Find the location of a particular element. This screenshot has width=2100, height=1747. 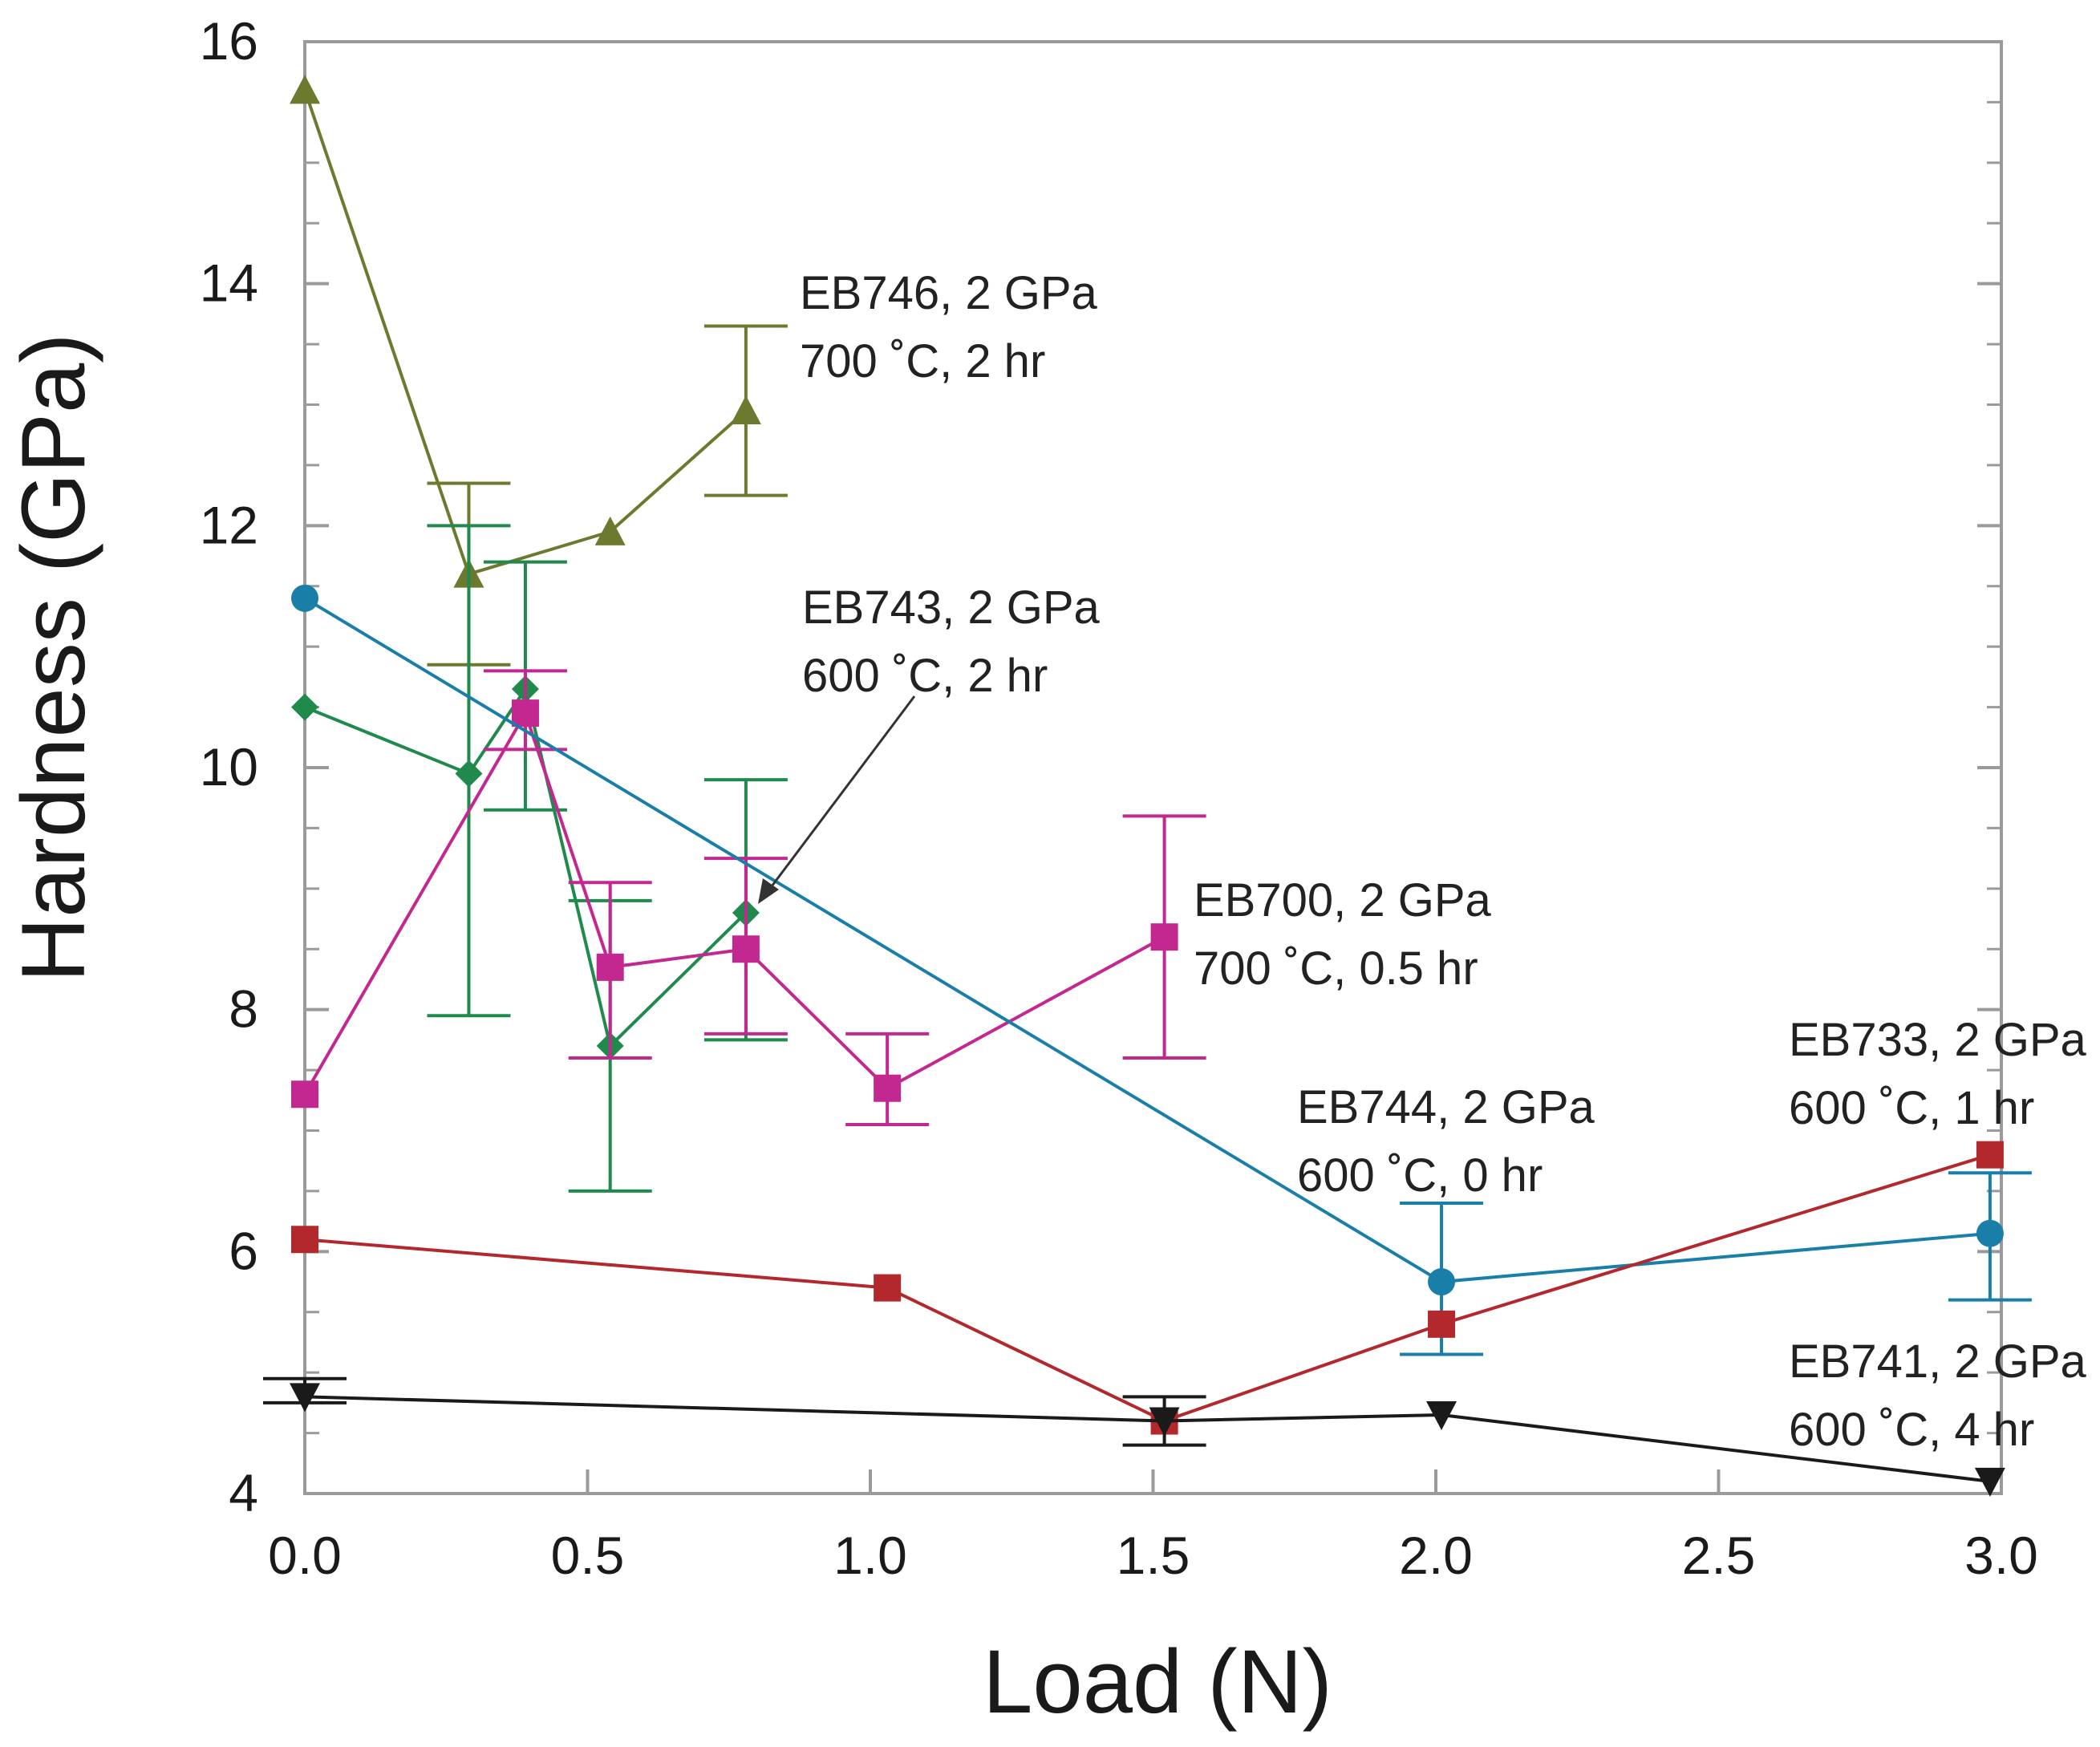

y-tick-label: 16 is located at coordinates (229, 41).